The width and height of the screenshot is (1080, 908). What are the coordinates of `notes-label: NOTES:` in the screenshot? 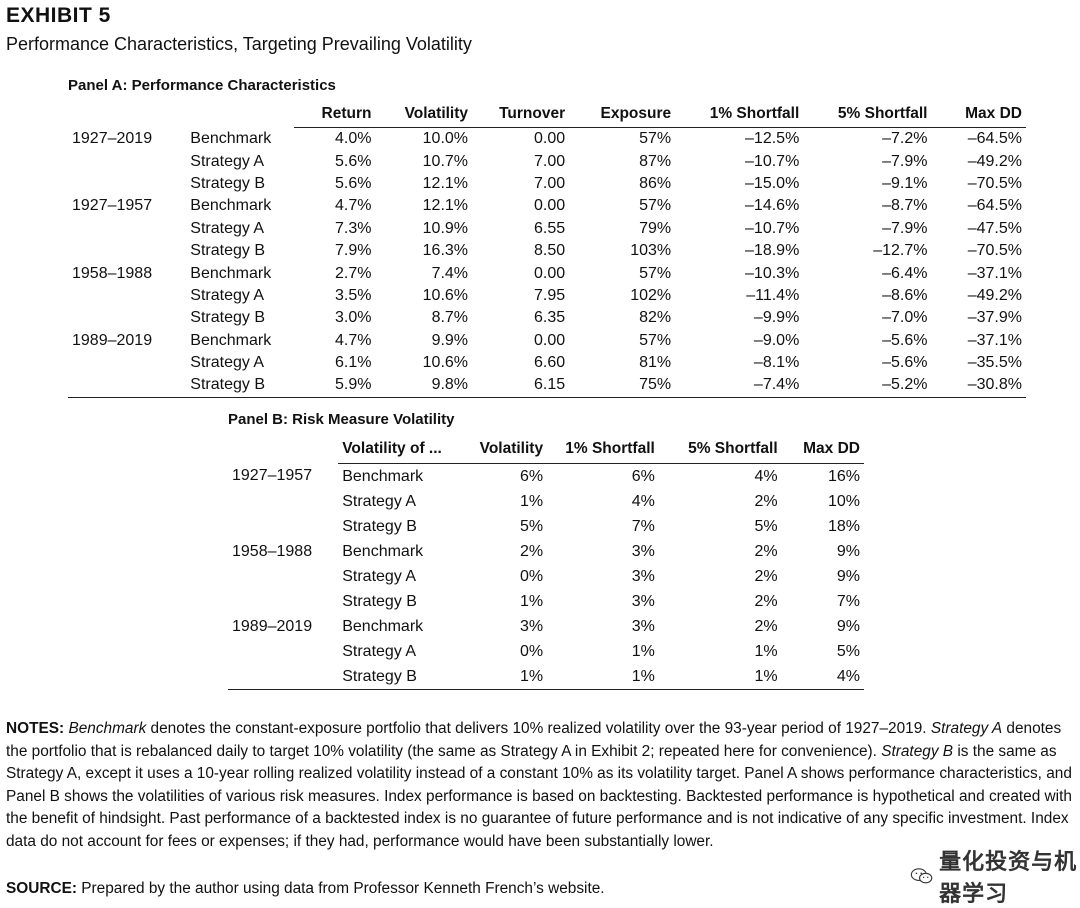 It's located at (35, 728).